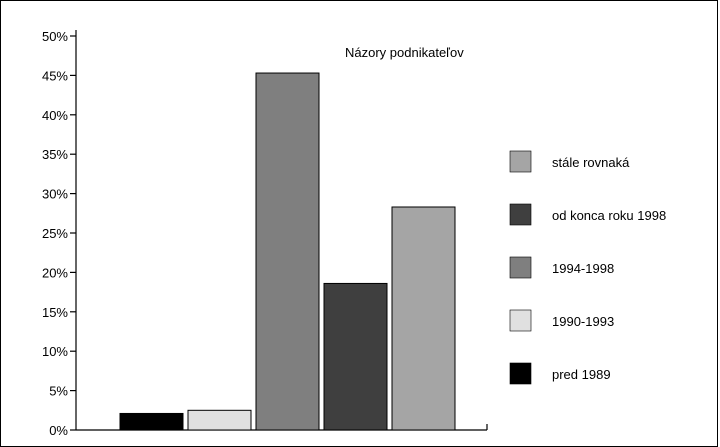 The width and height of the screenshot is (720, 447). Describe the element at coordinates (55, 194) in the screenshot. I see `y-tick-label: 30%` at that location.